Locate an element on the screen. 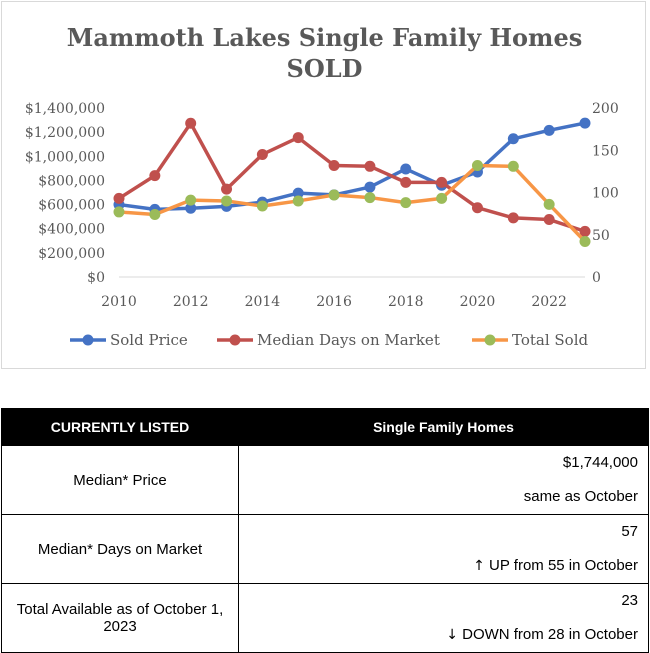 The height and width of the screenshot is (653, 650). y-left-tick-label: $800,000 is located at coordinates (71, 181).